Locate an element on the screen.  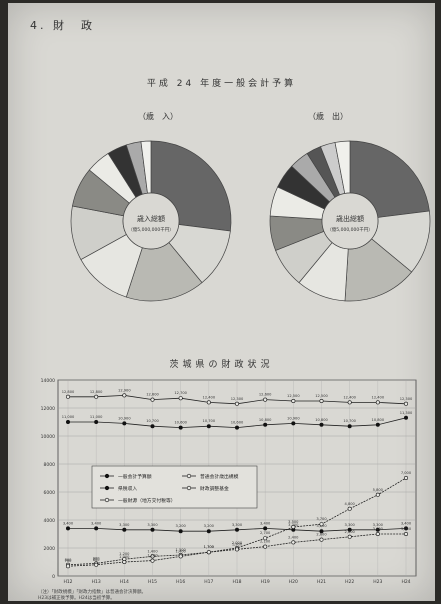
data-label: 4,800 is located at coordinates (350, 504).